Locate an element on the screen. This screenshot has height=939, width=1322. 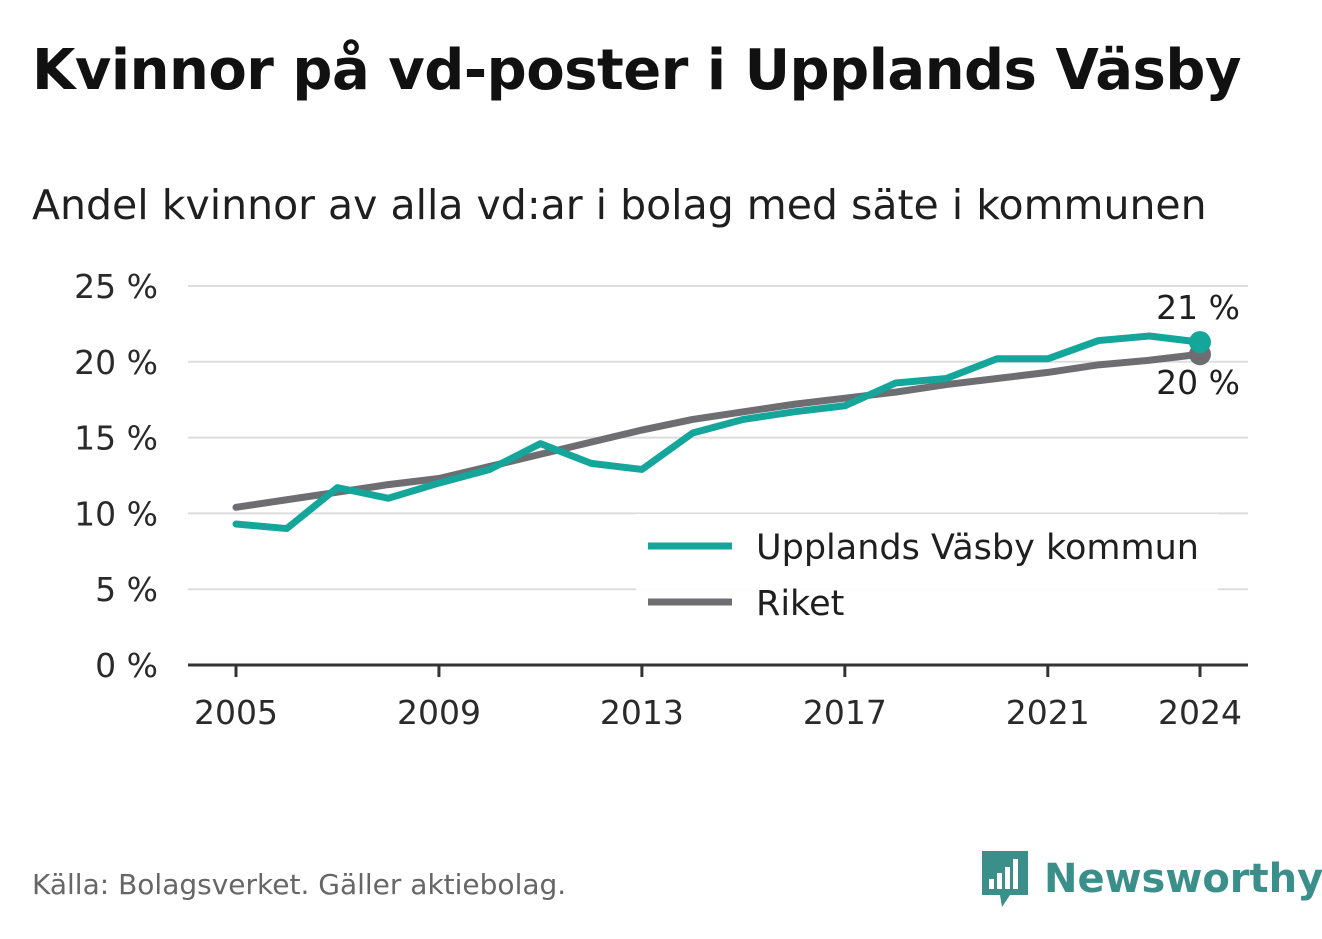
end-labels: 21 % 20 % is located at coordinates (1198, 345).